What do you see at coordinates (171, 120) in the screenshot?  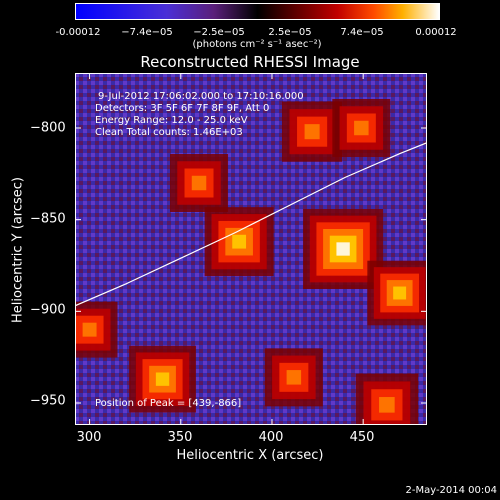 I see `energy-range: Energy Range: 12.0 - 25.0 keV` at bounding box center [171, 120].